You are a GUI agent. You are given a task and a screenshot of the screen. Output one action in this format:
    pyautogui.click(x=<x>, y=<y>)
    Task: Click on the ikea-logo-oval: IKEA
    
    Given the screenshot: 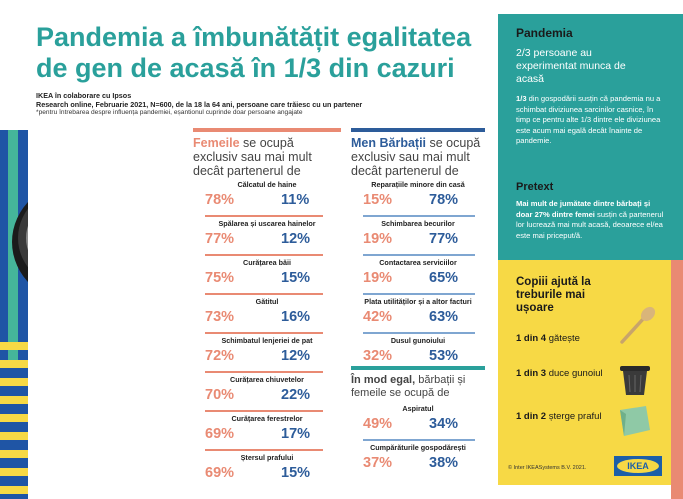 What is the action you would take?
    pyautogui.click(x=638, y=466)
    